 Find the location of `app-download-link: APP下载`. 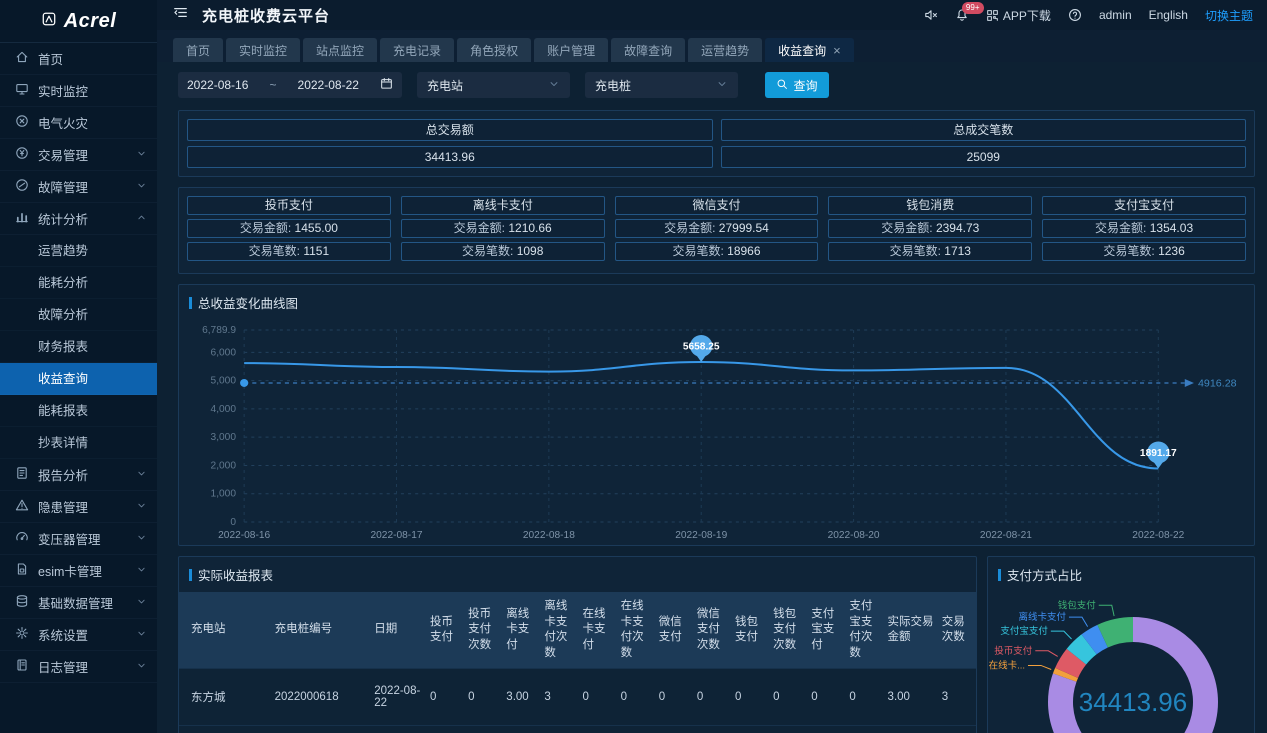

app-download-link: APP下载 is located at coordinates (1018, 15).